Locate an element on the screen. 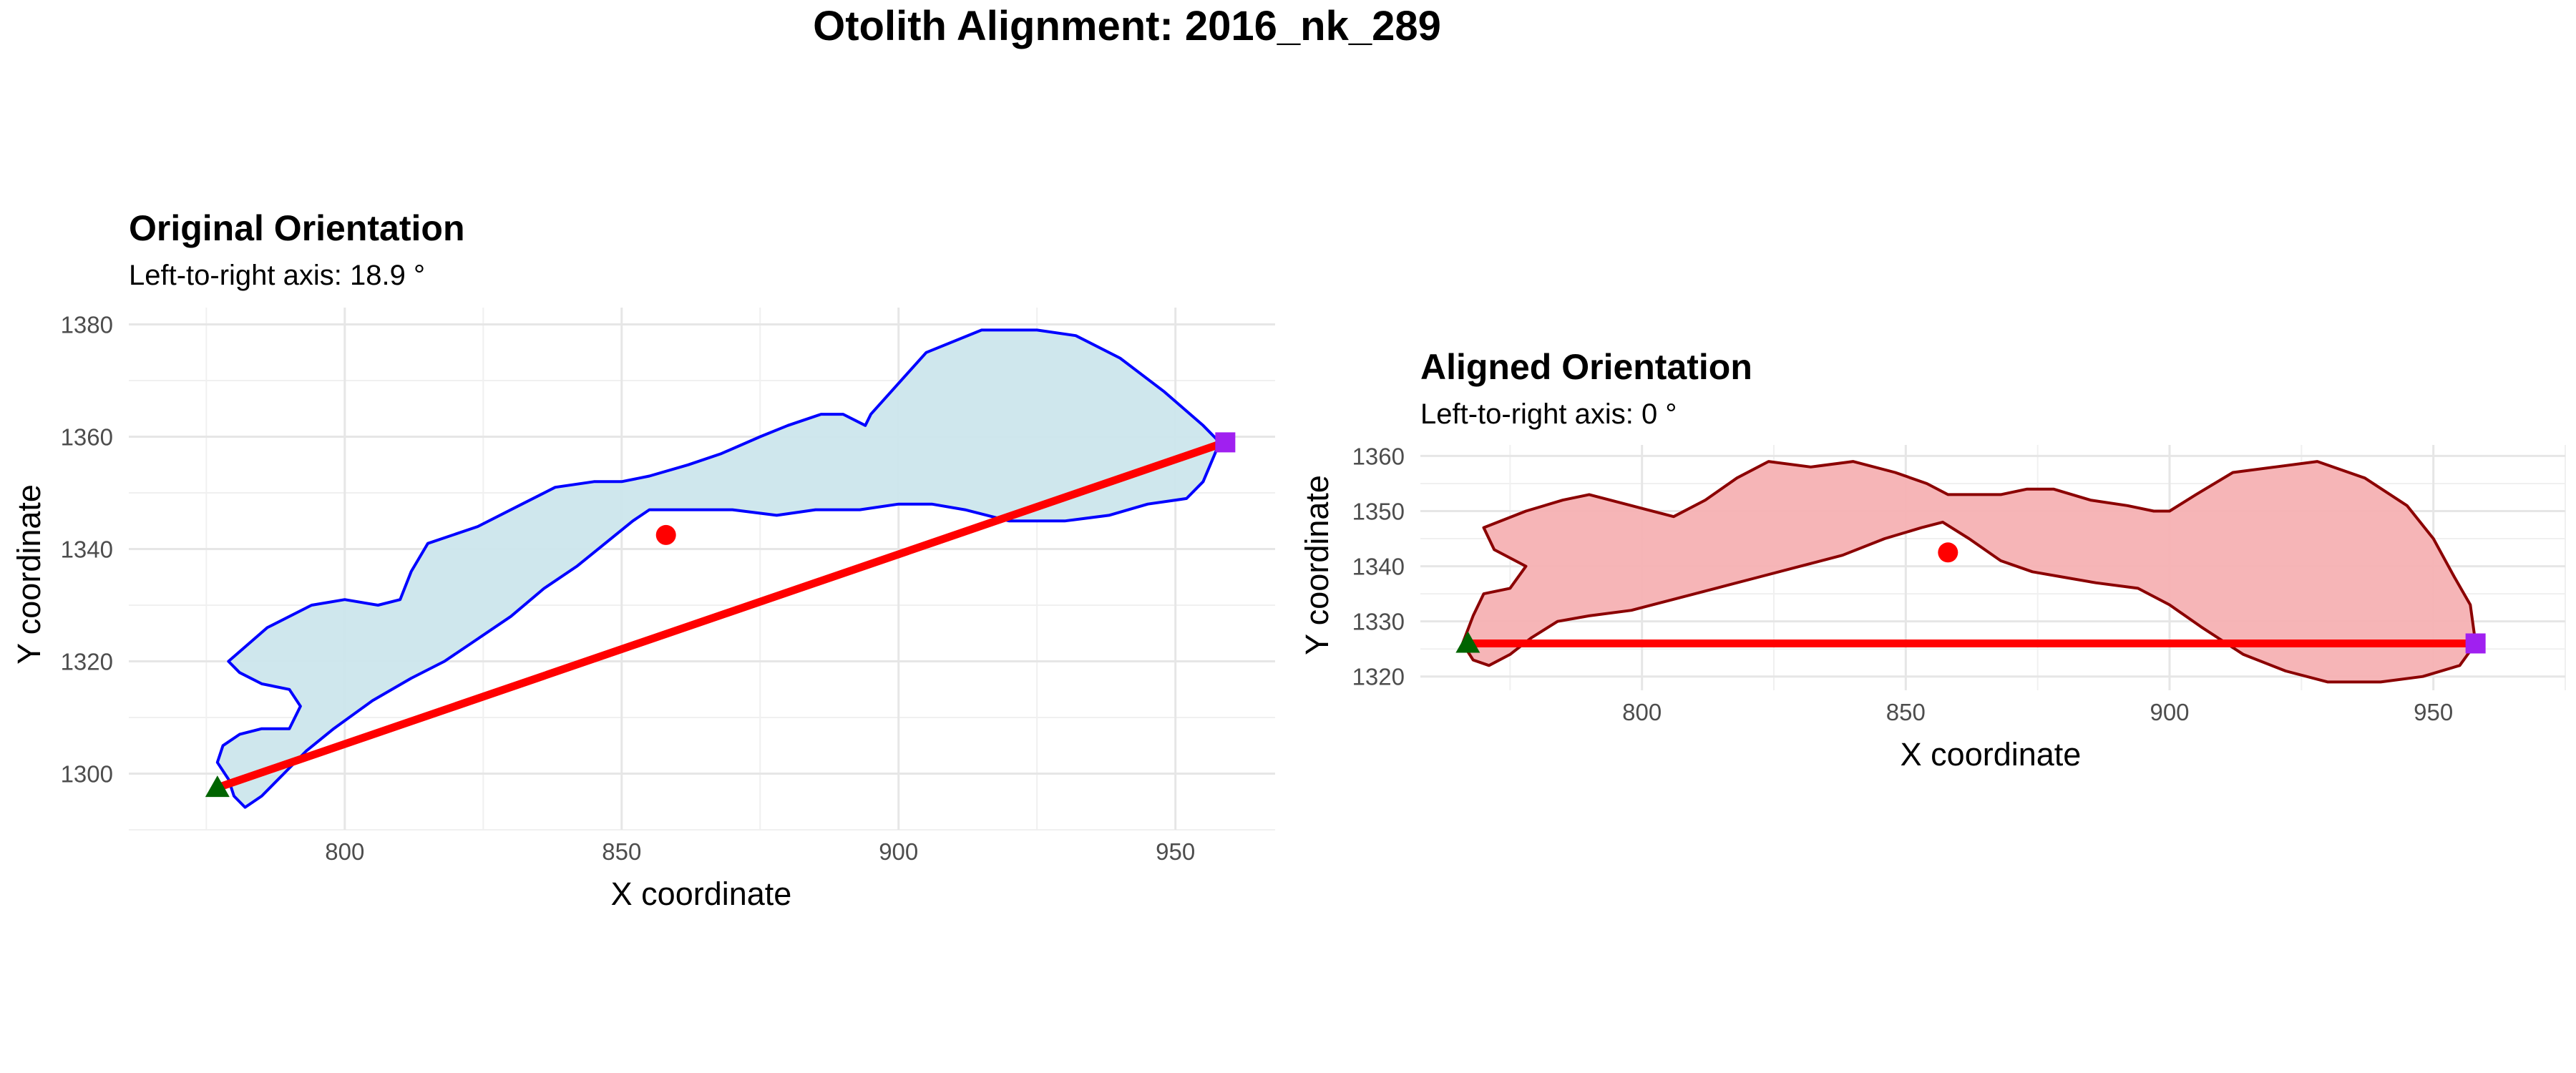  main-title: Otolith Alignment: 2016_nk_289 is located at coordinates (1127, 26).